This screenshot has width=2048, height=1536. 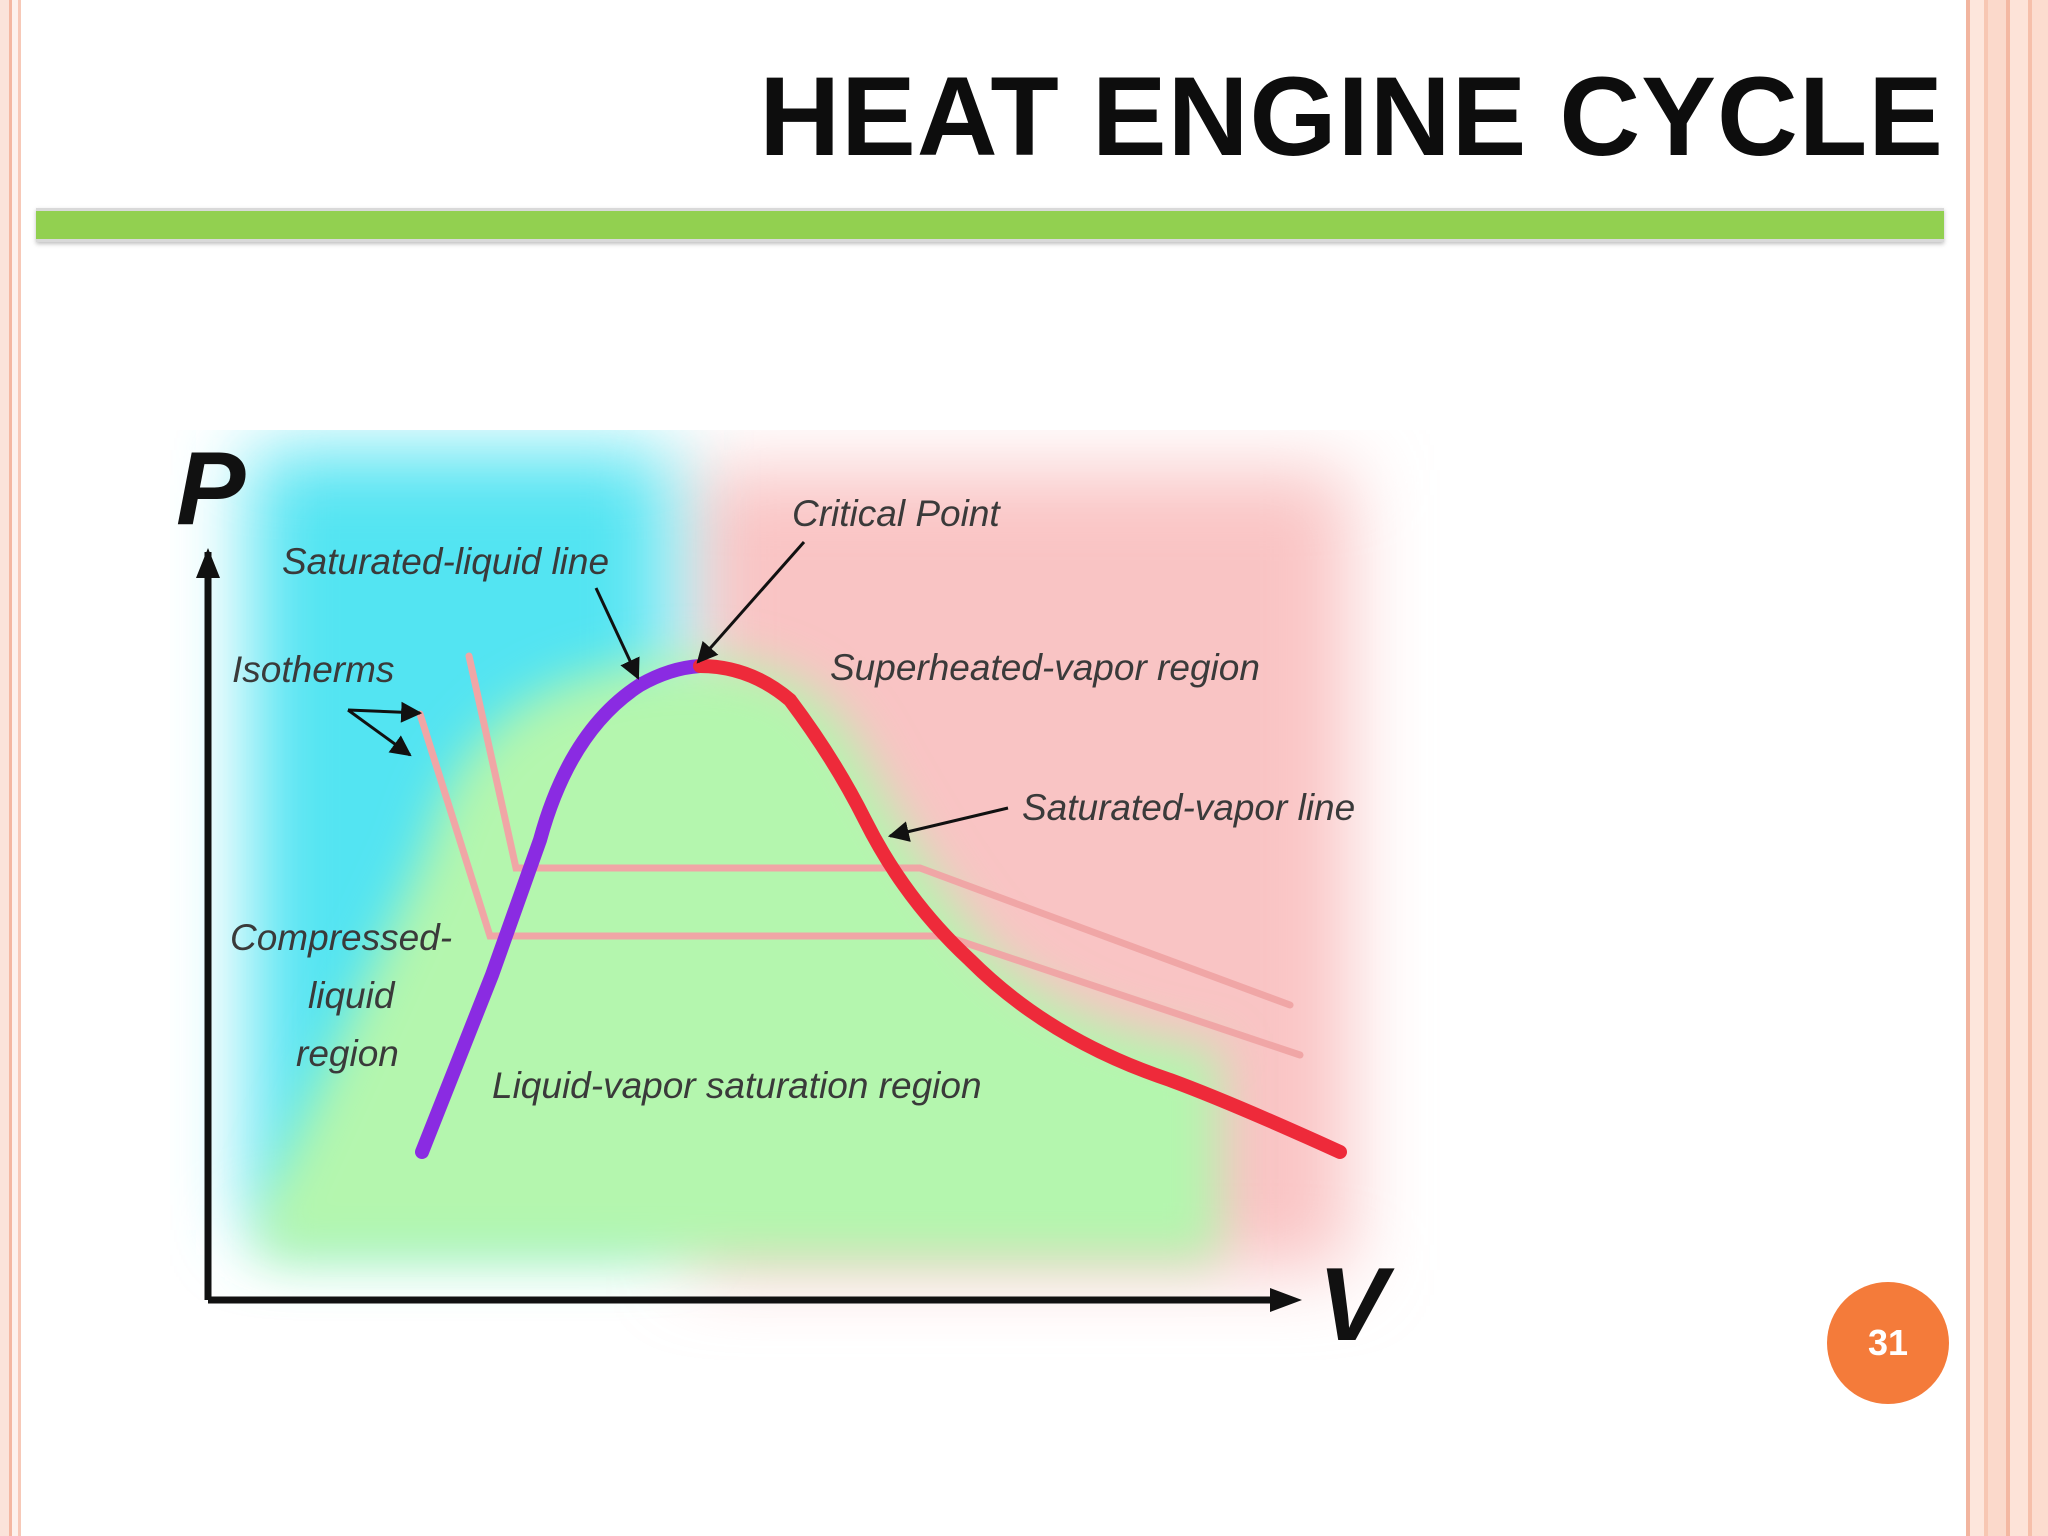 I want to click on saturated-liquid-arrow, so click(x=617, y=633).